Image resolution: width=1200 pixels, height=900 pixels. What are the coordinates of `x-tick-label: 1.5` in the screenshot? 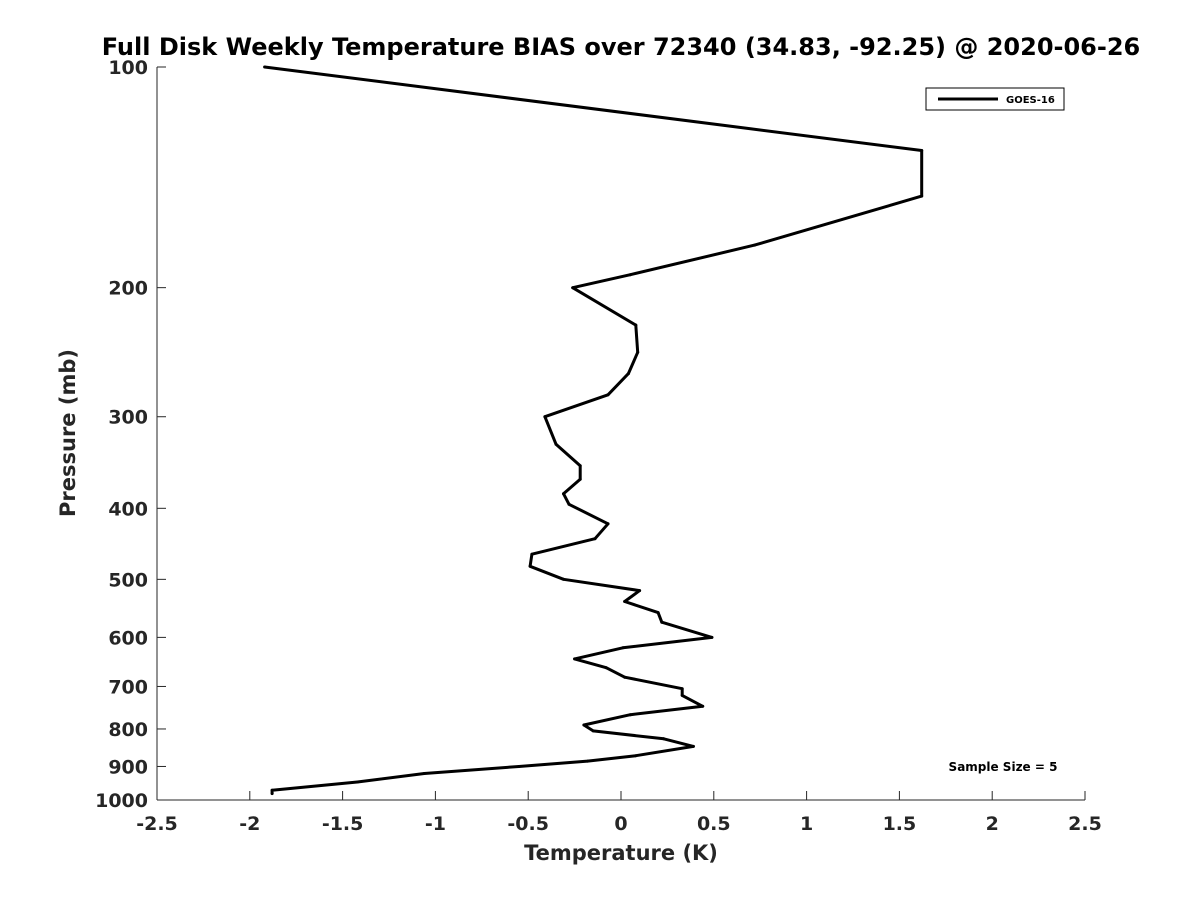 It's located at (900, 824).